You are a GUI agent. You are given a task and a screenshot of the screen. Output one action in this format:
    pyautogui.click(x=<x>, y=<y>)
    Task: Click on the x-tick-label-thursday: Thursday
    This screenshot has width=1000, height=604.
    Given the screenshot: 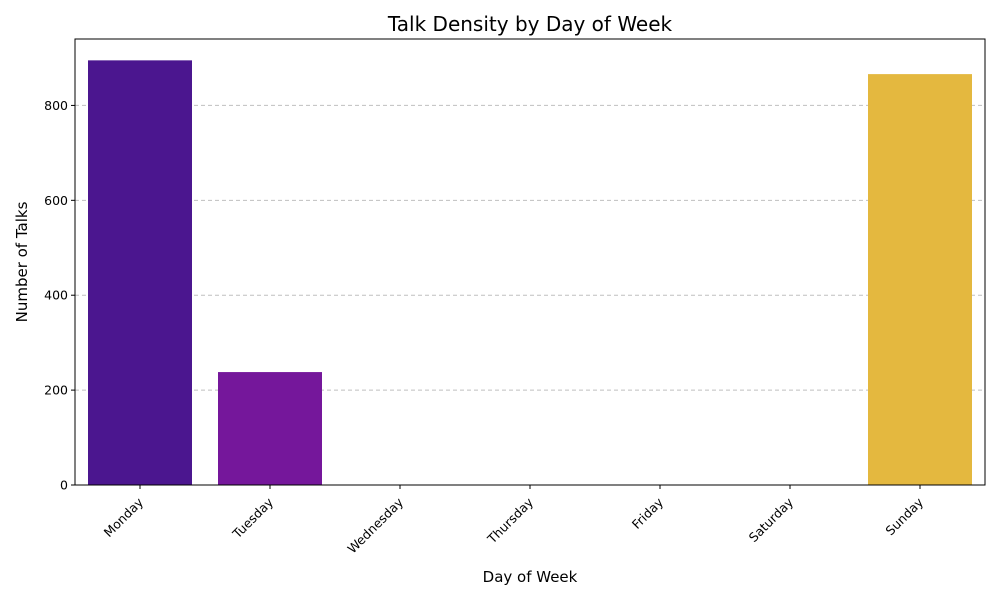 What is the action you would take?
    pyautogui.click(x=510, y=520)
    